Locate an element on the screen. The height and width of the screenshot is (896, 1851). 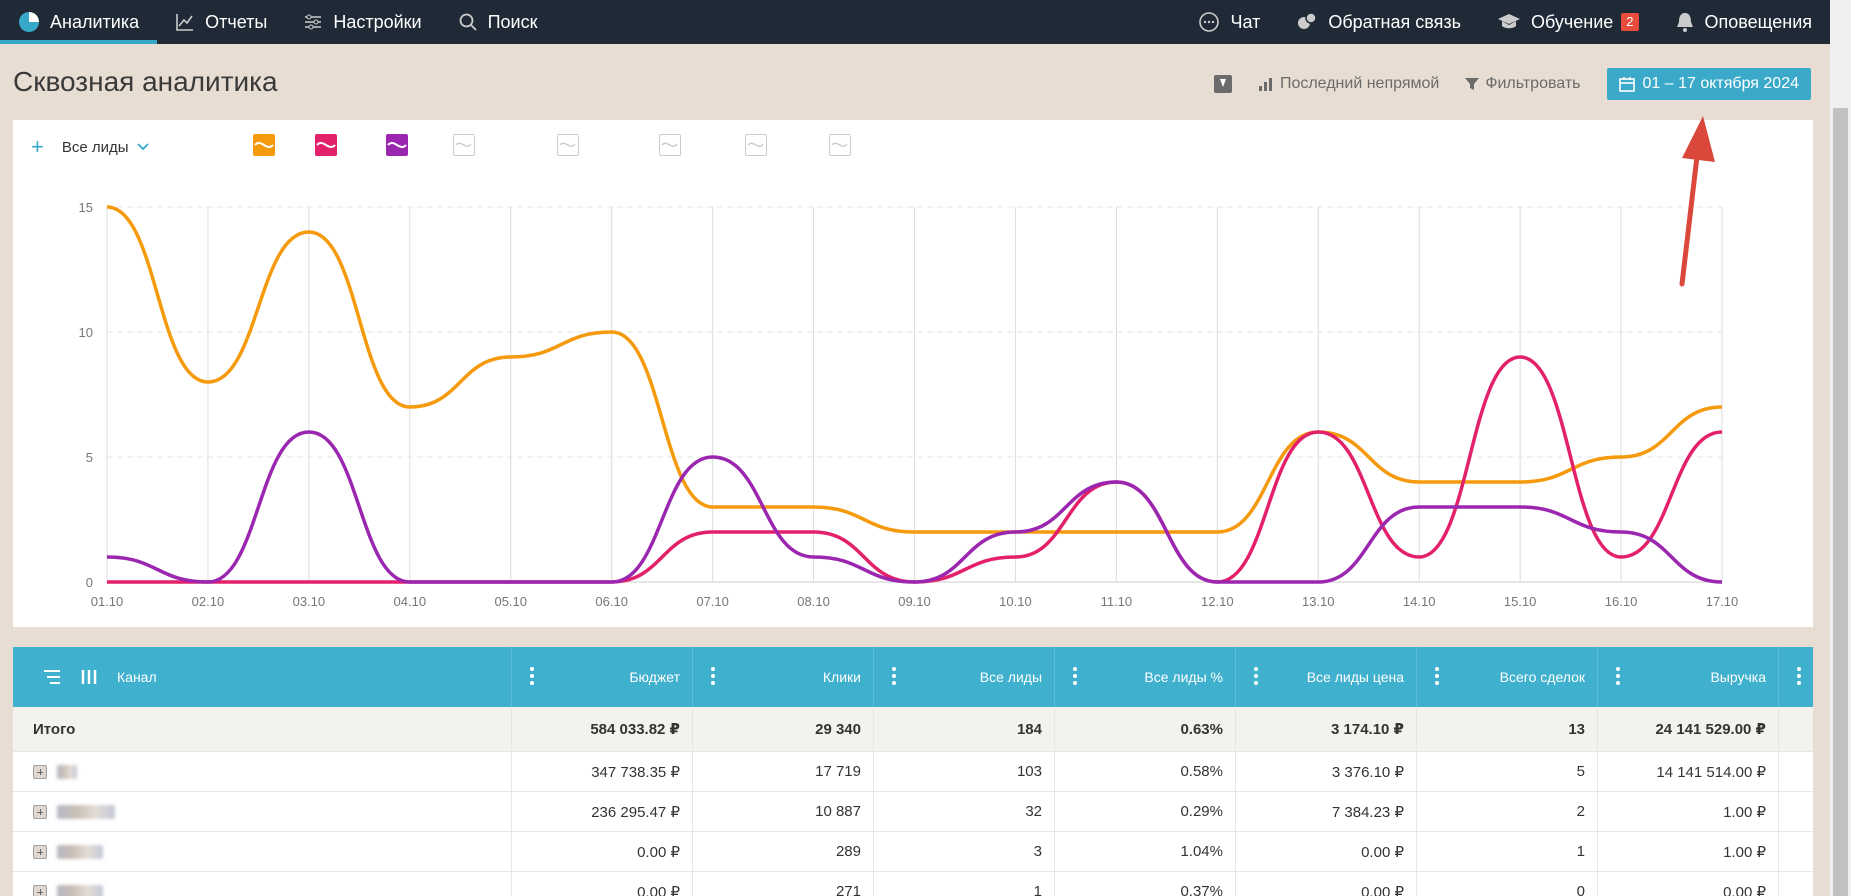
channel-header-label: Канал is located at coordinates (137, 677).